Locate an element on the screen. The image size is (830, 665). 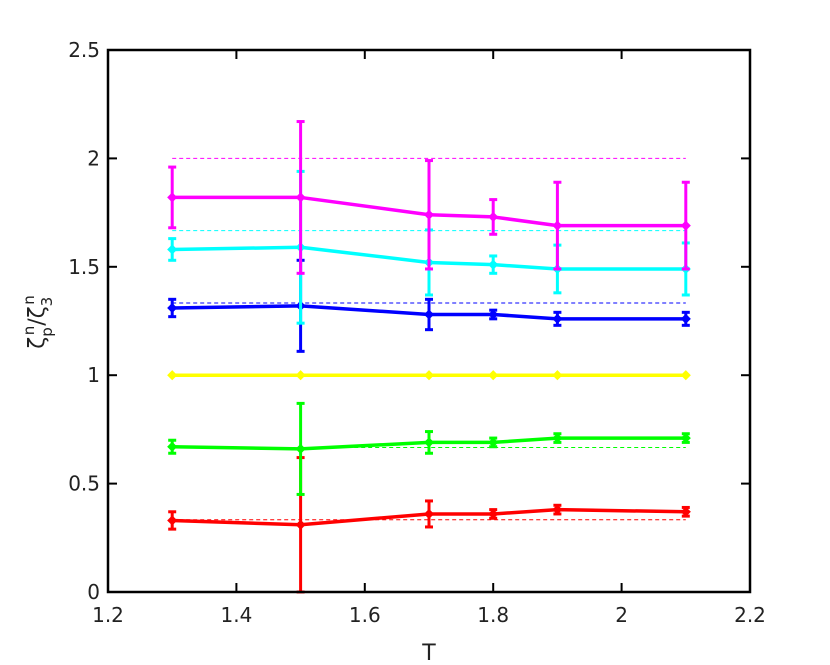
x-tick-label: 1.8 is located at coordinates (493, 615).